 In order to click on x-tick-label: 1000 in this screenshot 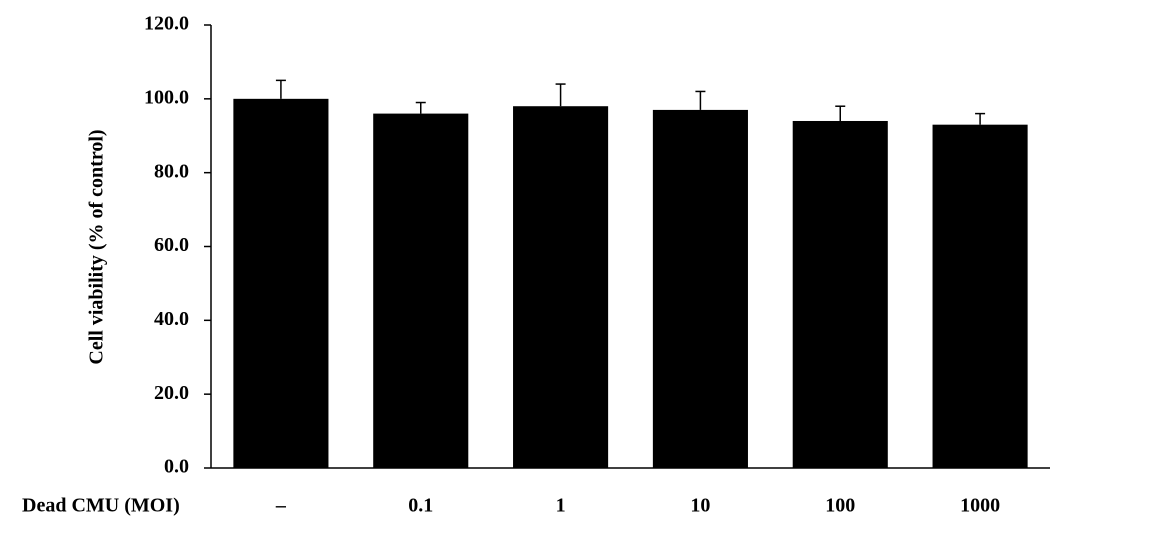, I will do `click(980, 506)`.